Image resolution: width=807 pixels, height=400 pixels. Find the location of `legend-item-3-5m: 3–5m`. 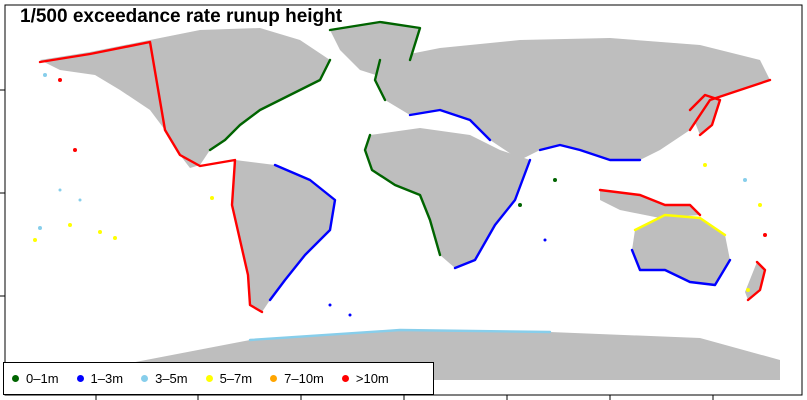

legend-item-3-5m: 3–5m is located at coordinates (164, 378).